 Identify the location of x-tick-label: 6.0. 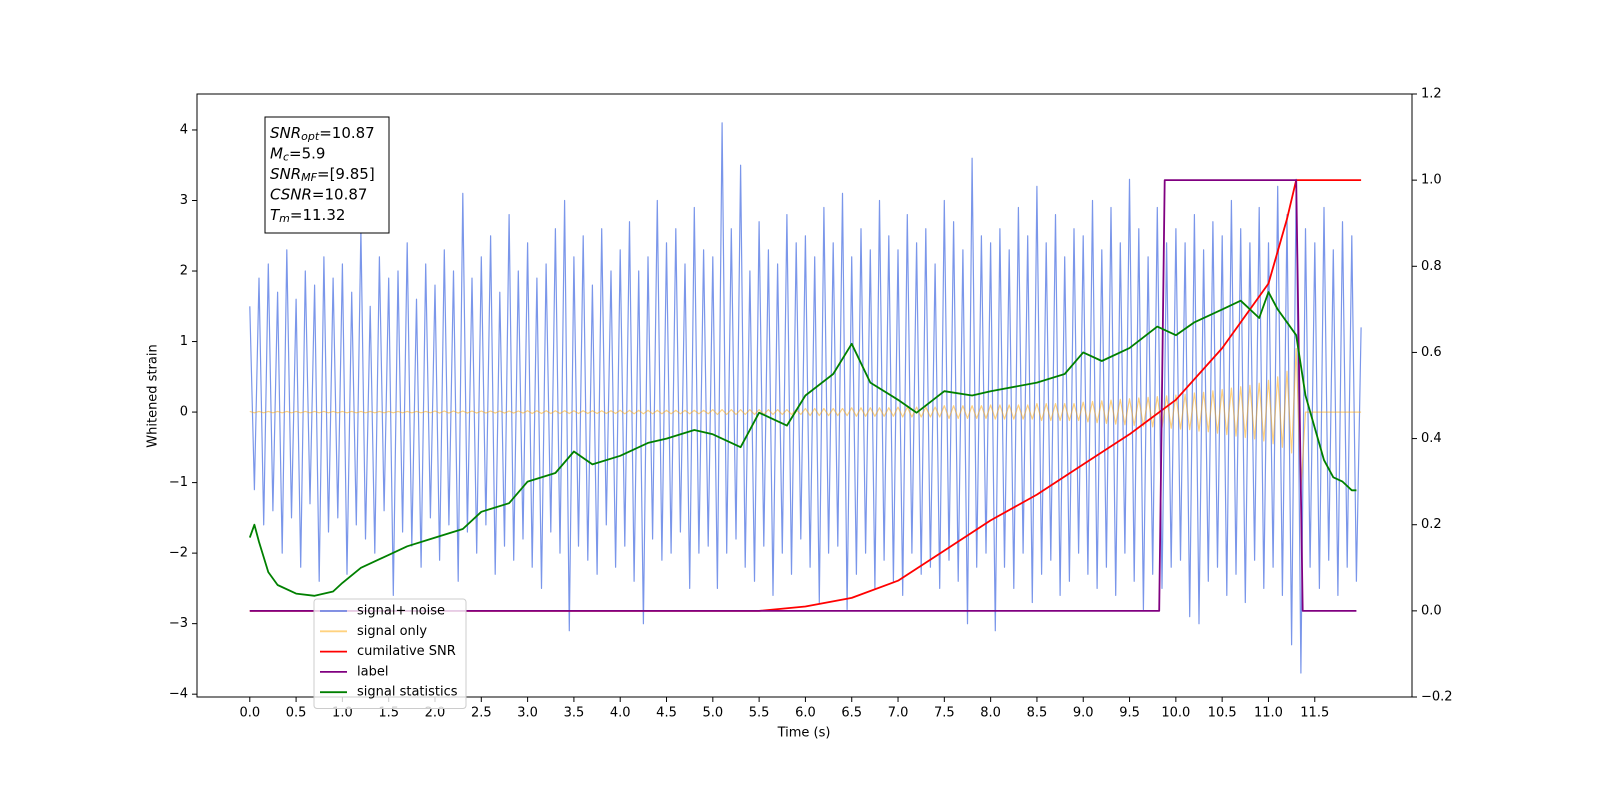
(805, 713).